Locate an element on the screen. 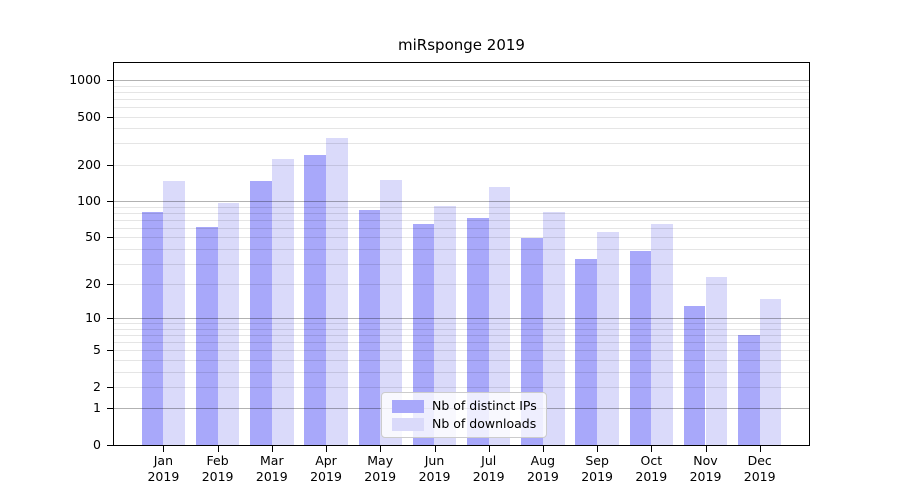  bar-nb-of-distinct-ips-feb is located at coordinates (206, 335).